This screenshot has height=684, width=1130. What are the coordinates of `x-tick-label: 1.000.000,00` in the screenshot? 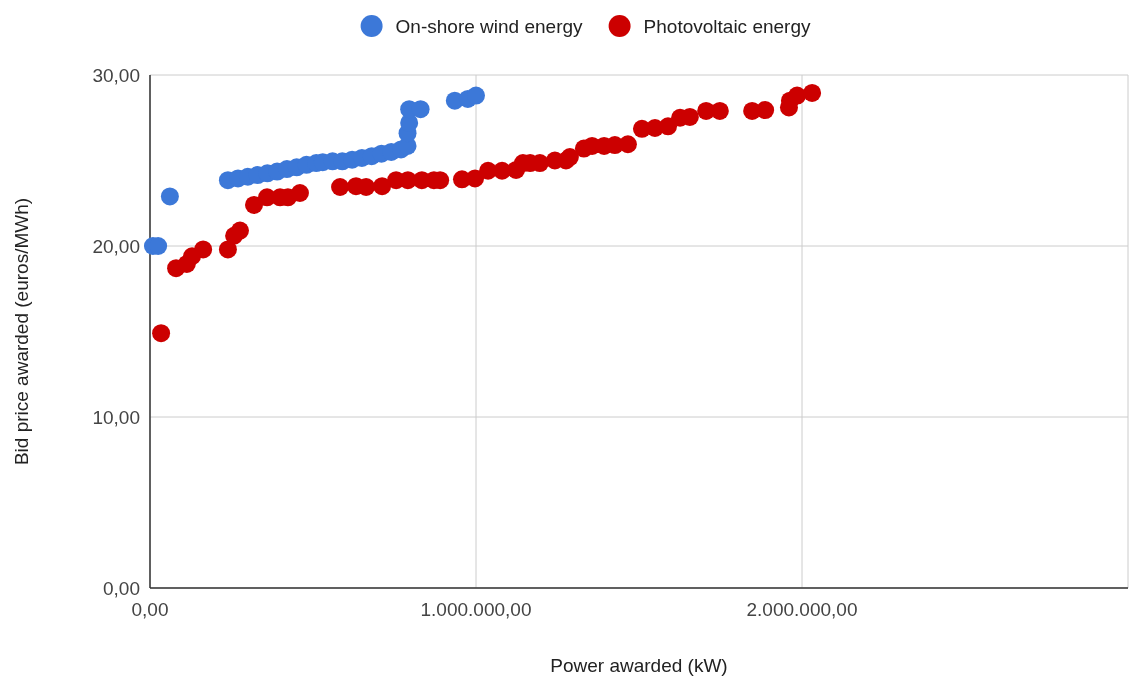 It's located at (476, 609).